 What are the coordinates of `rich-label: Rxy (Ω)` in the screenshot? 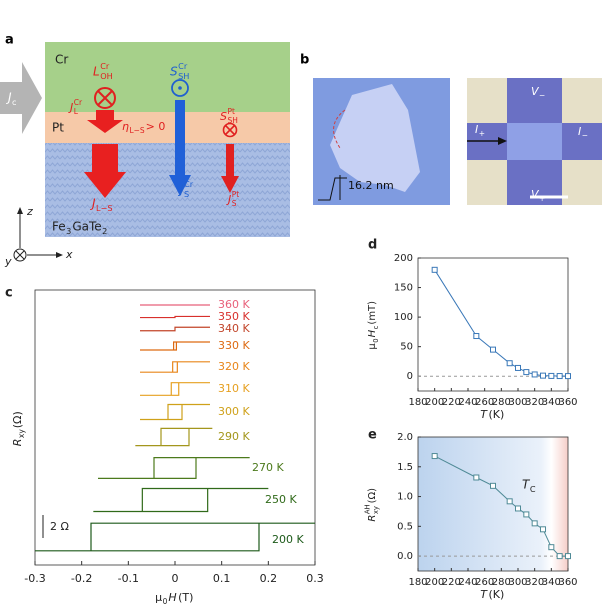 It's located at (18, 428).